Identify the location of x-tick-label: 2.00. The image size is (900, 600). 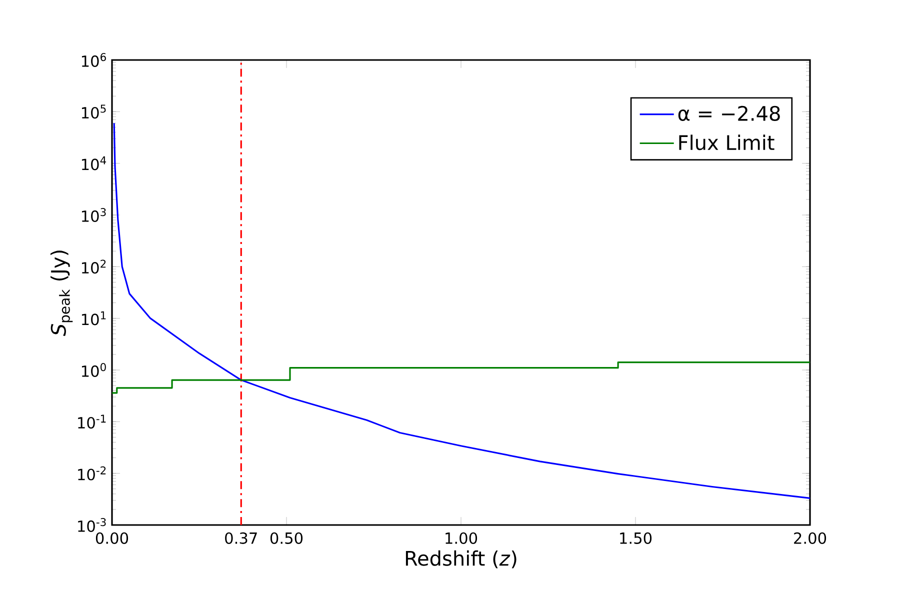
(810, 538).